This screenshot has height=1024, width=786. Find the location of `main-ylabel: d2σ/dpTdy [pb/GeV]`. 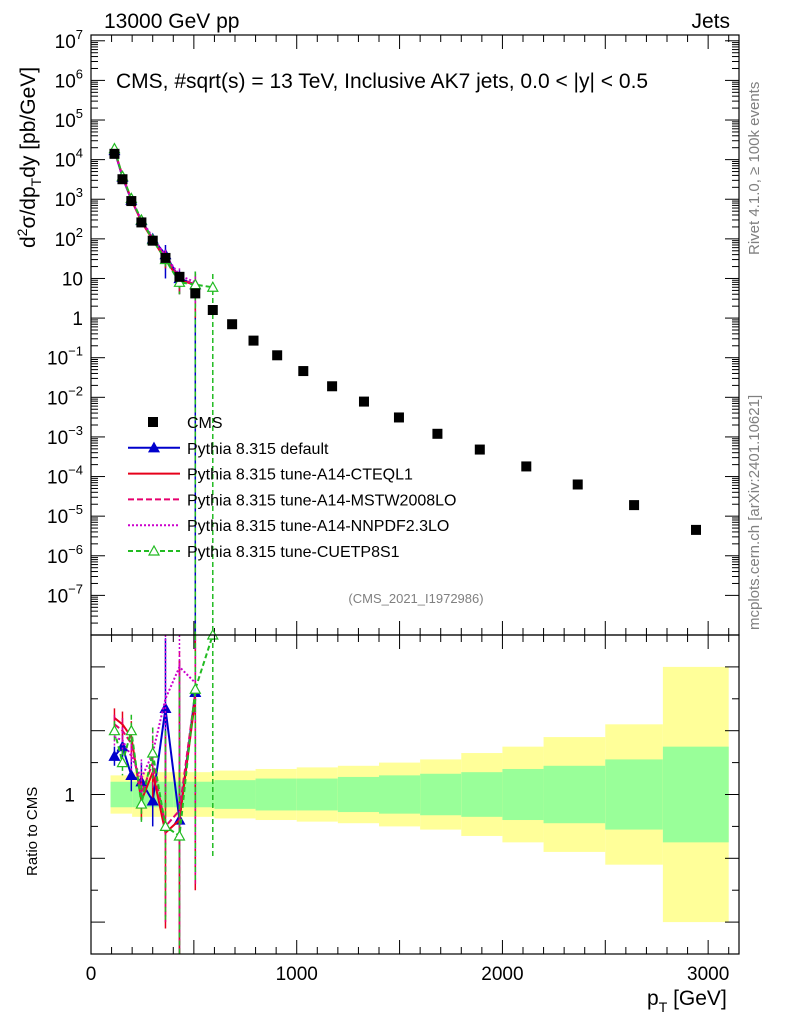

main-ylabel: d2σ/dpTdy [pb/GeV] is located at coordinates (29, 157).